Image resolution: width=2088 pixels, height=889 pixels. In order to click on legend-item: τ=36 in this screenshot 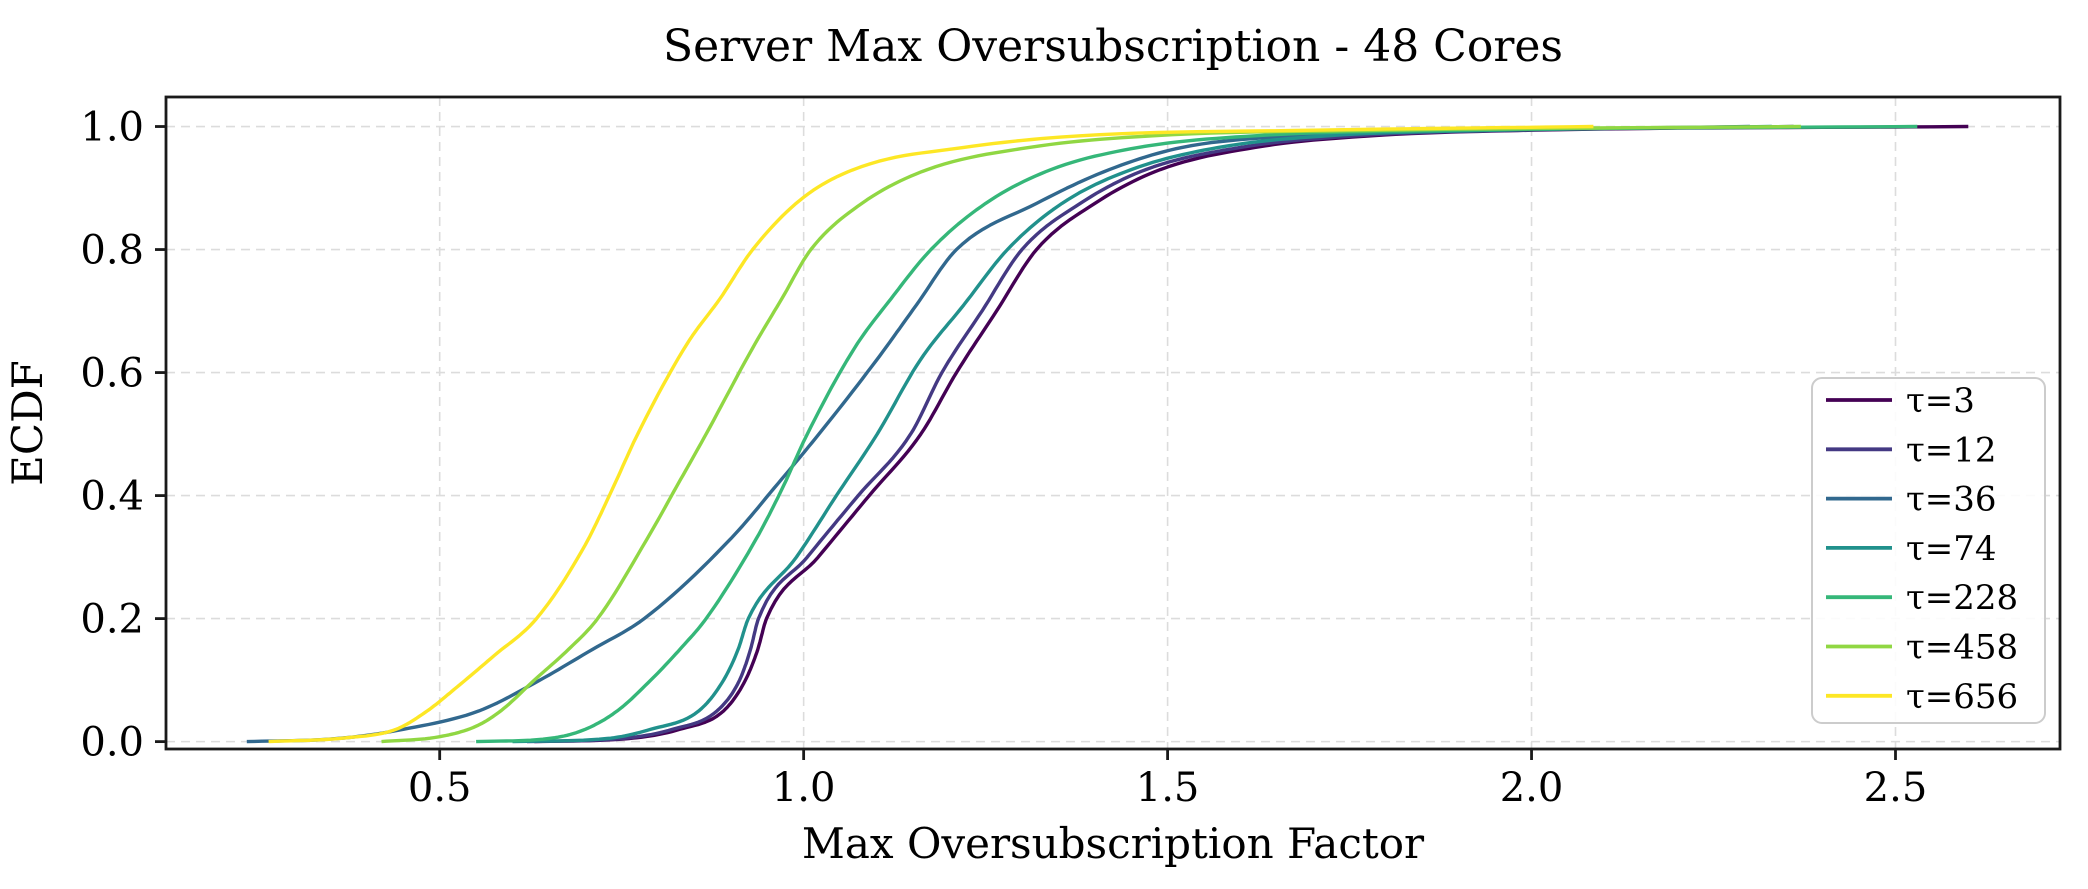, I will do `click(1911, 500)`.